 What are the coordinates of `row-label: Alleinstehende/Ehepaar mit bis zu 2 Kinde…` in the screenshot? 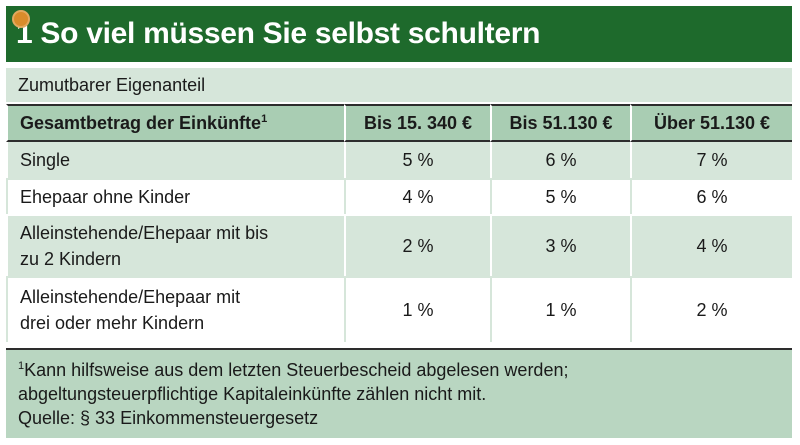 It's located at (175, 245).